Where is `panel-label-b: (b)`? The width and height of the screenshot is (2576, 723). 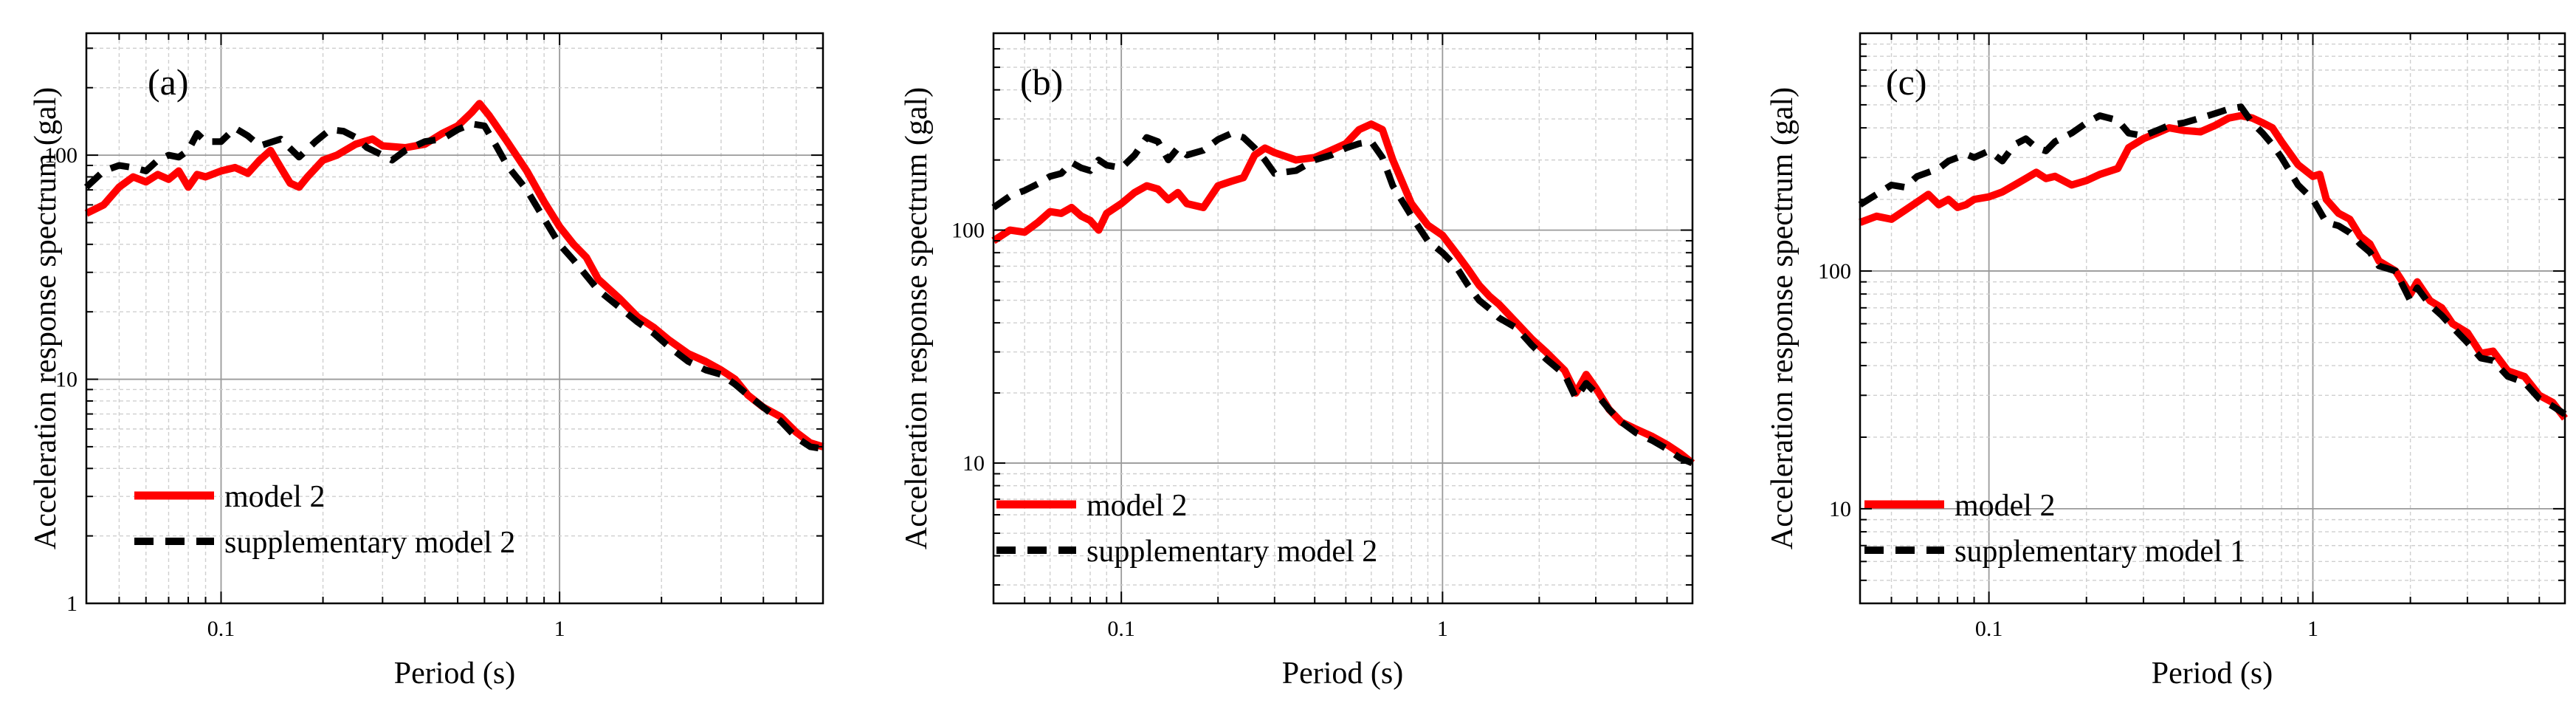 panel-label-b: (b) is located at coordinates (1041, 82).